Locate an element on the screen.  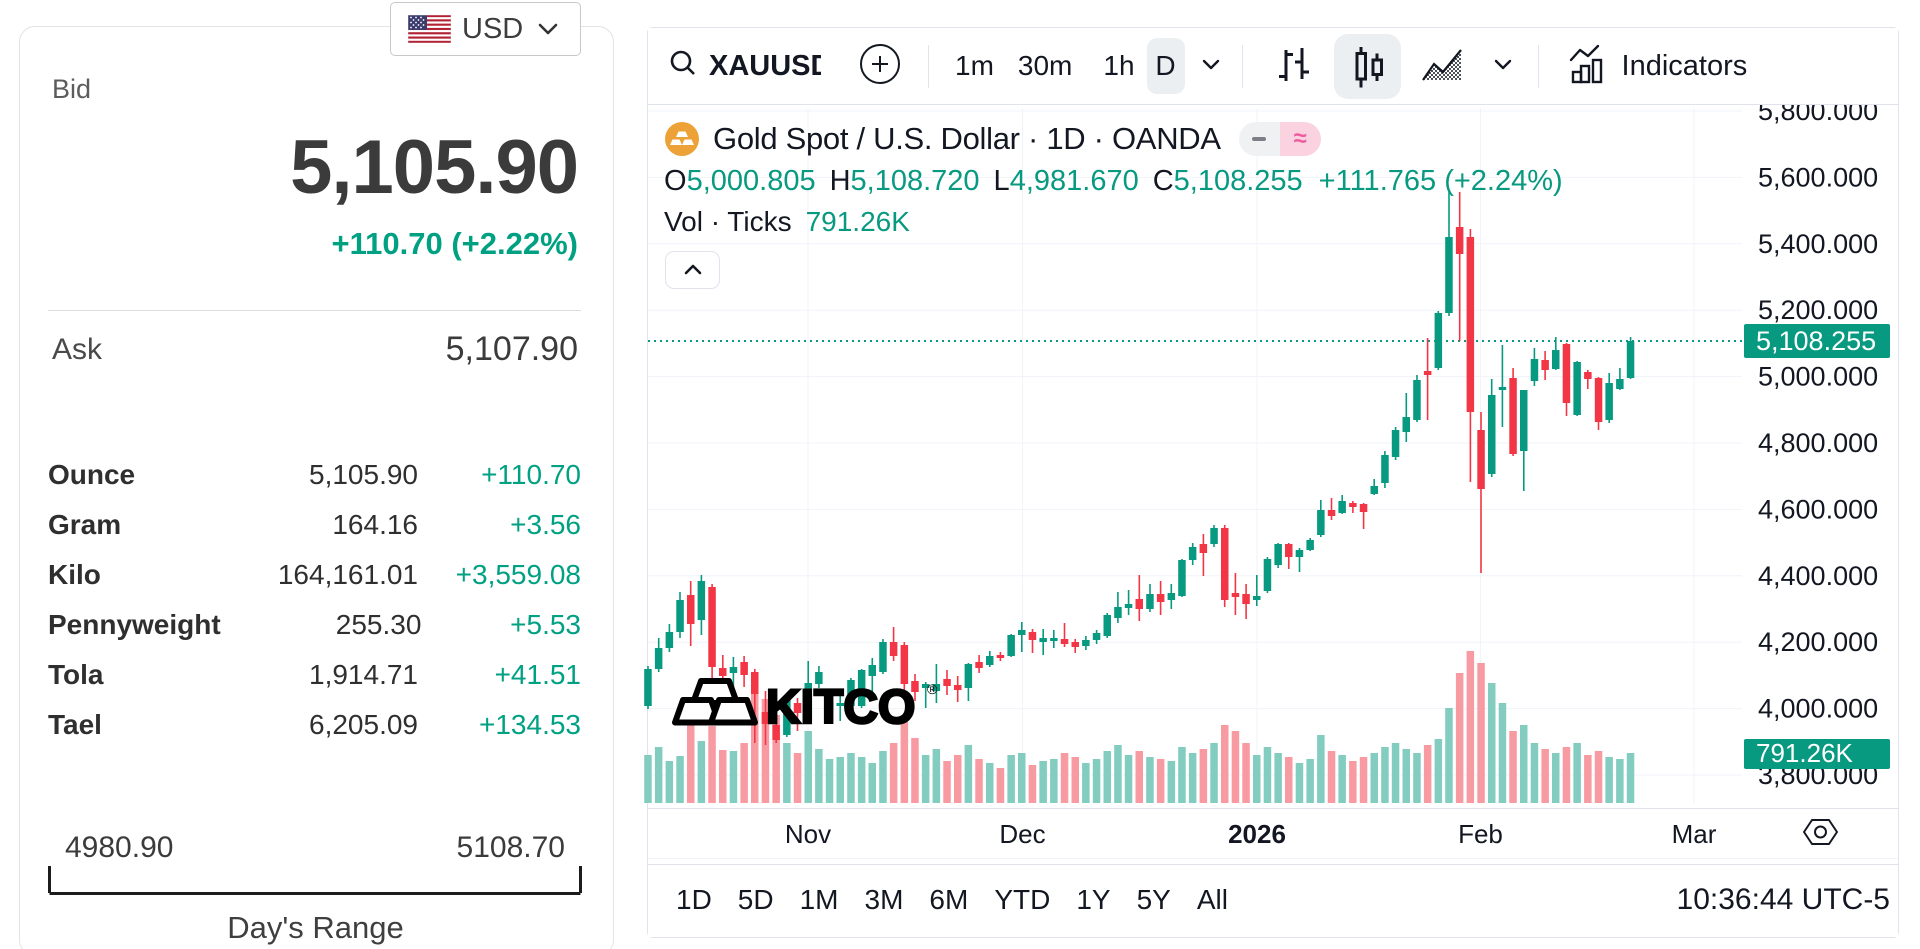
svg-text: 4,400.000 is located at coordinates (1818, 576).